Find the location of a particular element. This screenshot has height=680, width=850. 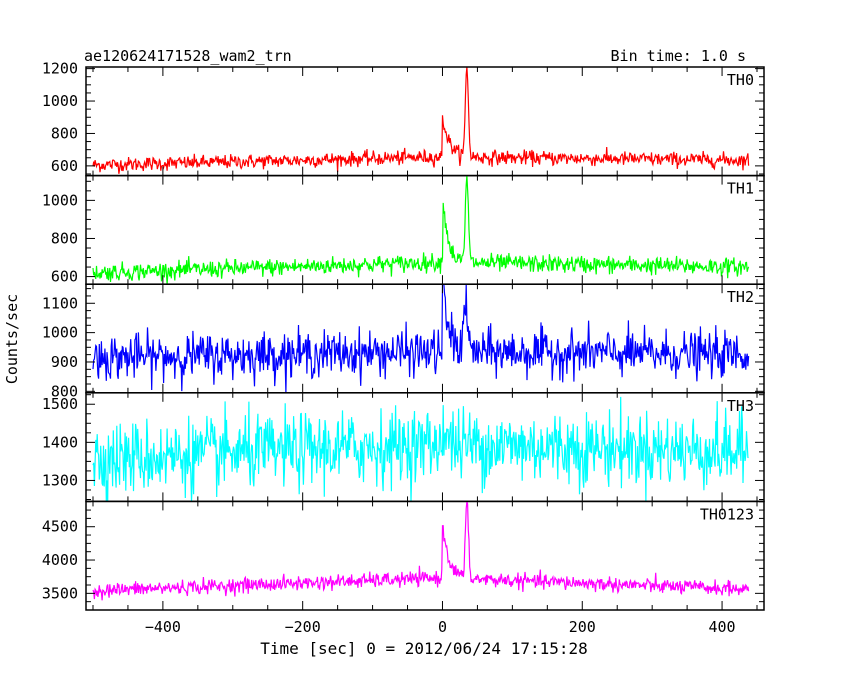

panel-label: TH0123 is located at coordinates (727, 514).